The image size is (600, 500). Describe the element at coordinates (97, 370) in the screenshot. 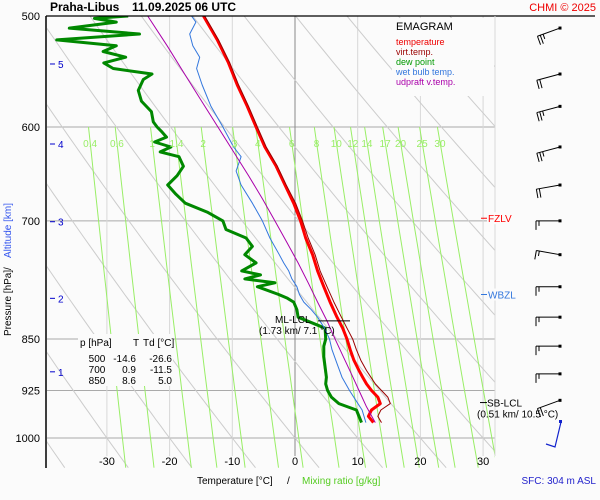

I see `table-cell-p: 700` at that location.